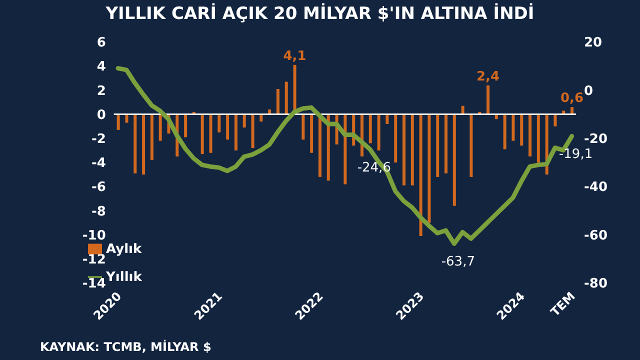 This screenshot has height=360, width=640. Describe the element at coordinates (94, 260) in the screenshot. I see `y-tick-label: -12` at that location.